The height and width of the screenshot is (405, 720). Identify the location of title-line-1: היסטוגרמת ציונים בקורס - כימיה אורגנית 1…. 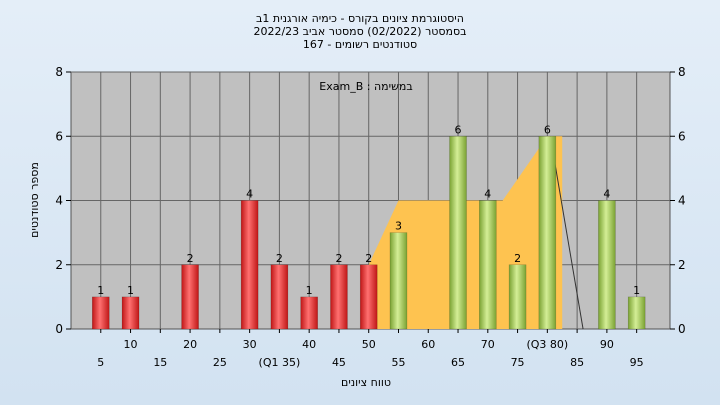
(360, 18).